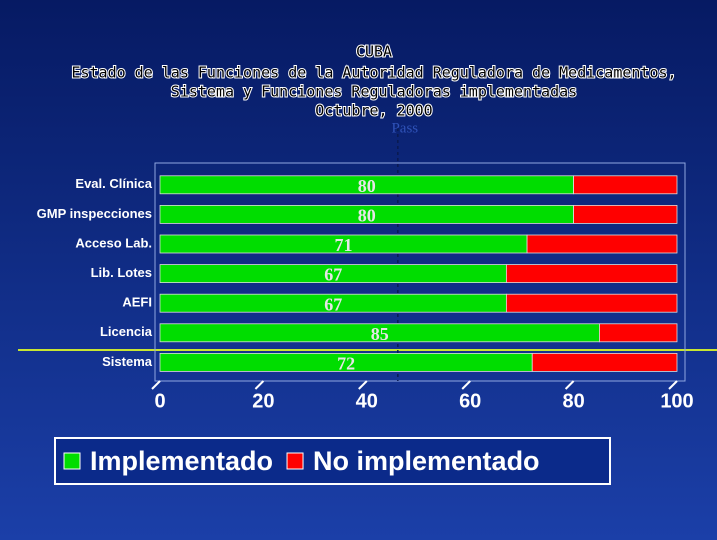 This screenshot has width=717, height=540. What do you see at coordinates (344, 245) in the screenshot?
I see `value-label: 71` at bounding box center [344, 245].